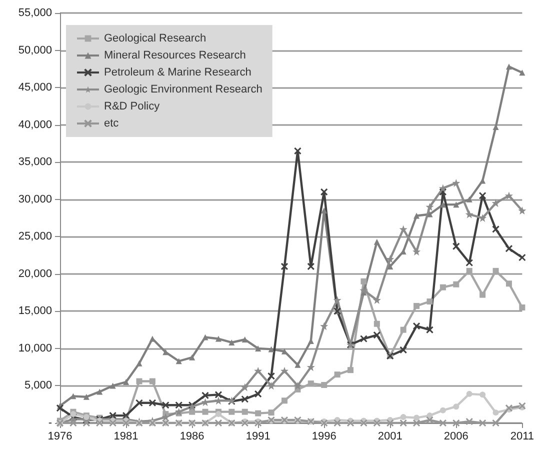 This screenshot has height=449, width=537. I want to click on y-tick-label: -, so click(50, 423).